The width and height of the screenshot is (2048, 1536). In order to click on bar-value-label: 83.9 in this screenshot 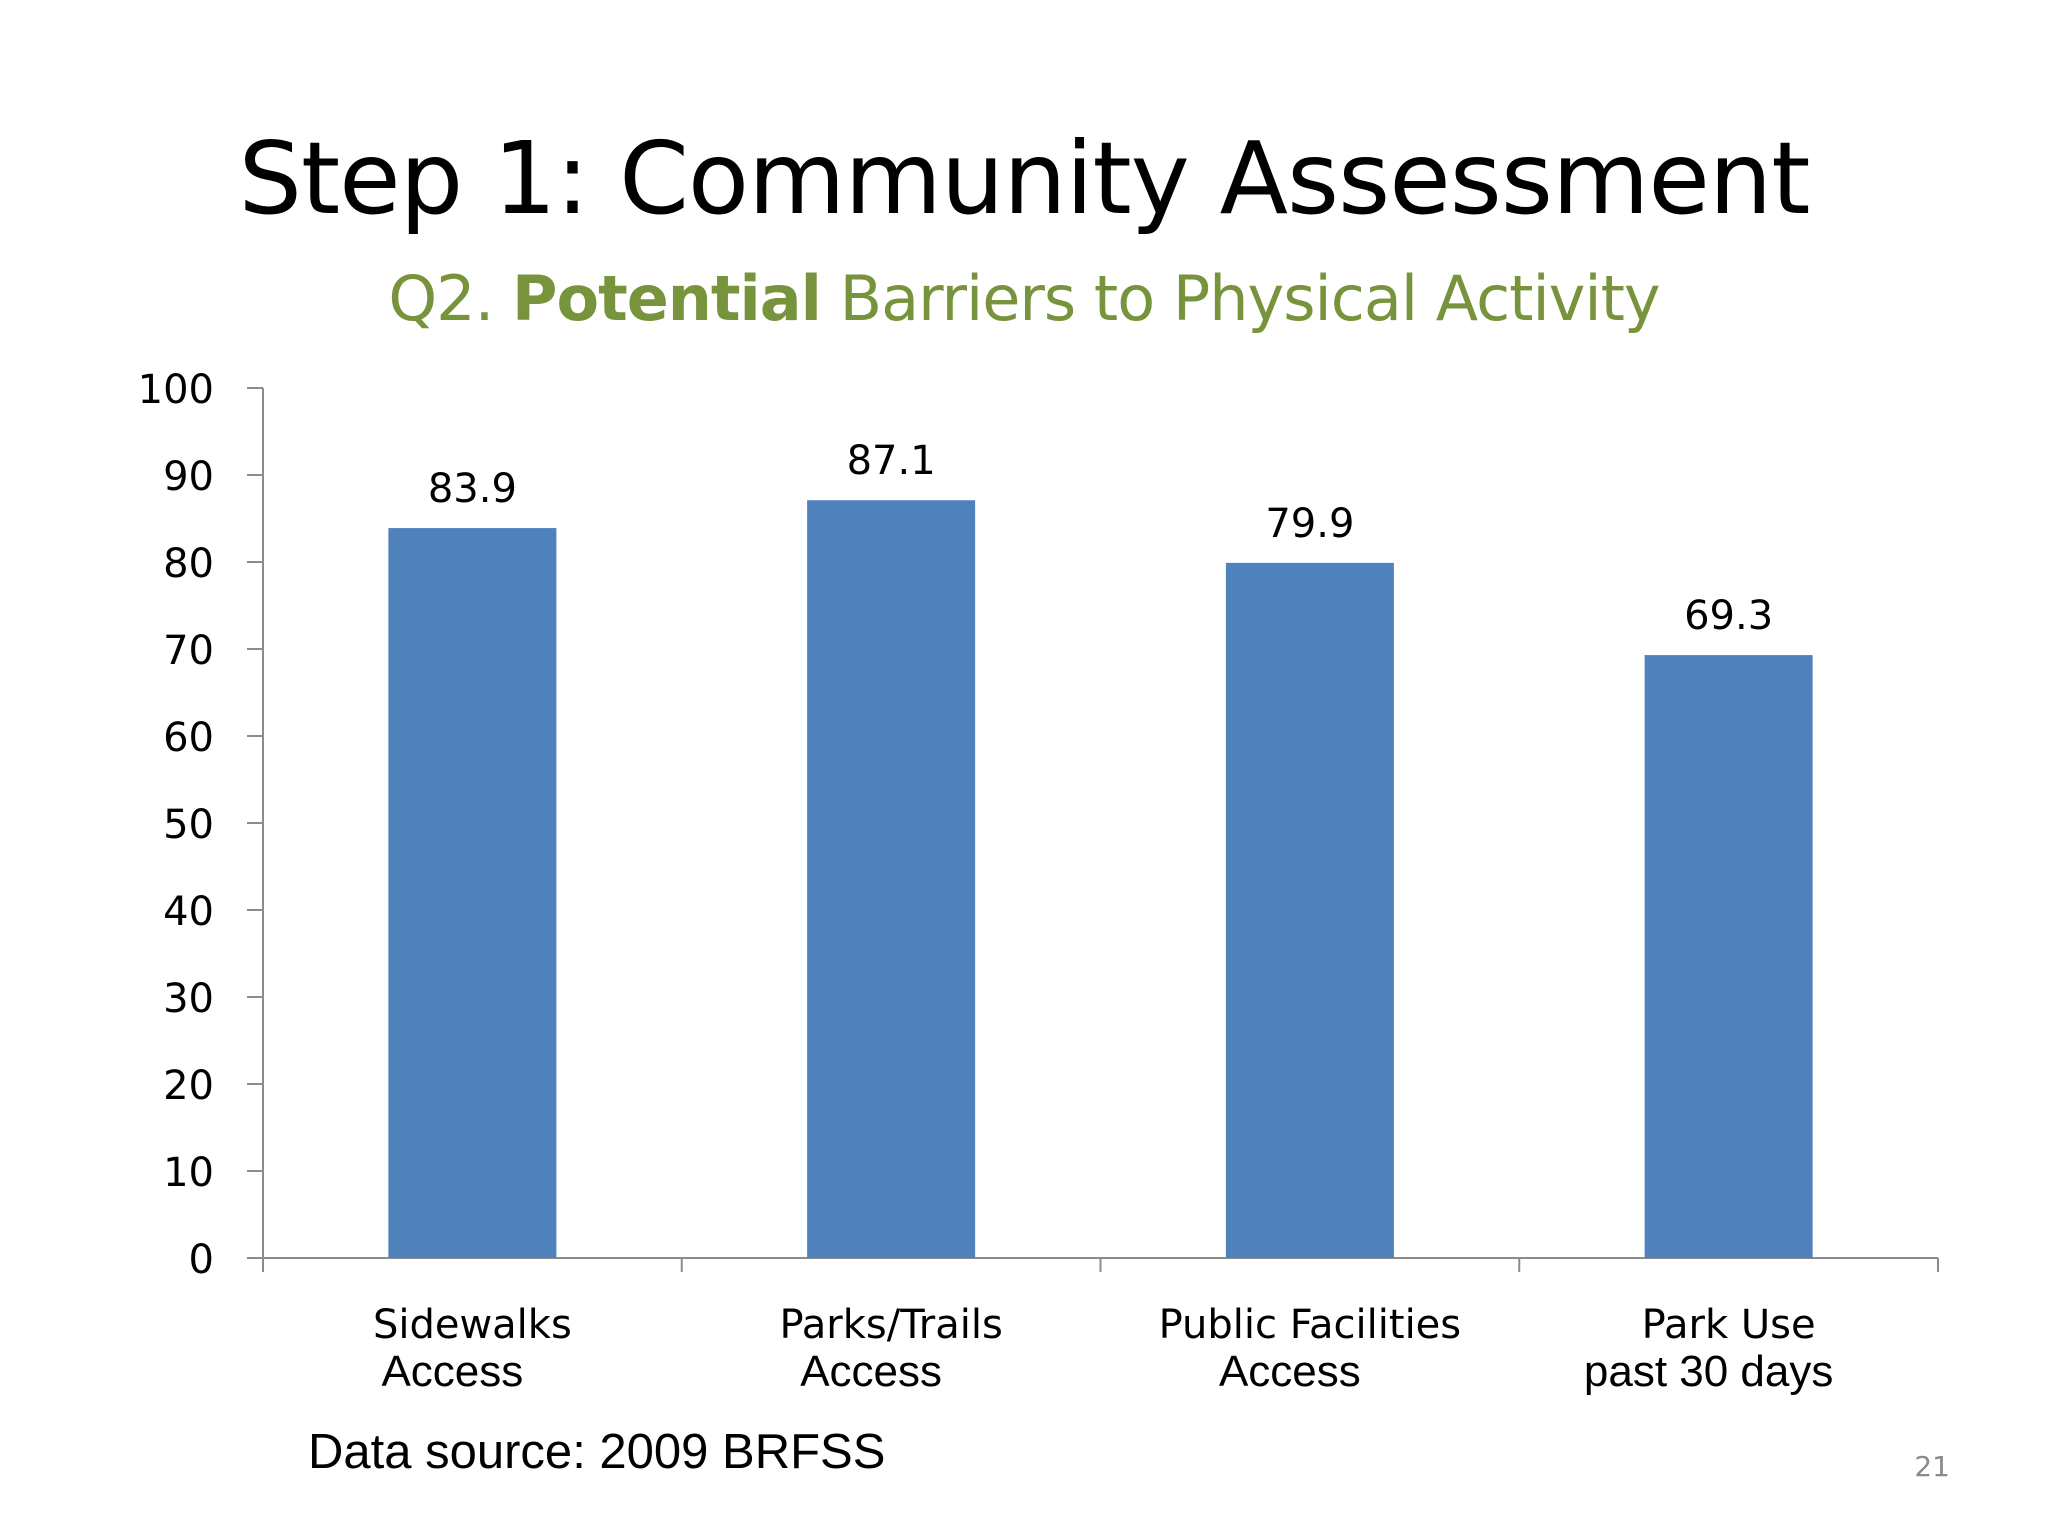, I will do `click(472, 489)`.